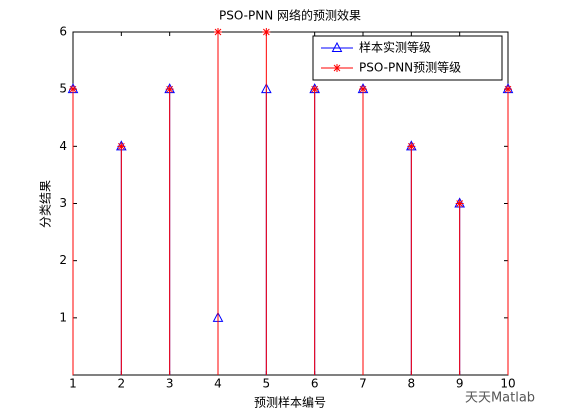  I want to click on x-tick-label: 9, so click(460, 384).